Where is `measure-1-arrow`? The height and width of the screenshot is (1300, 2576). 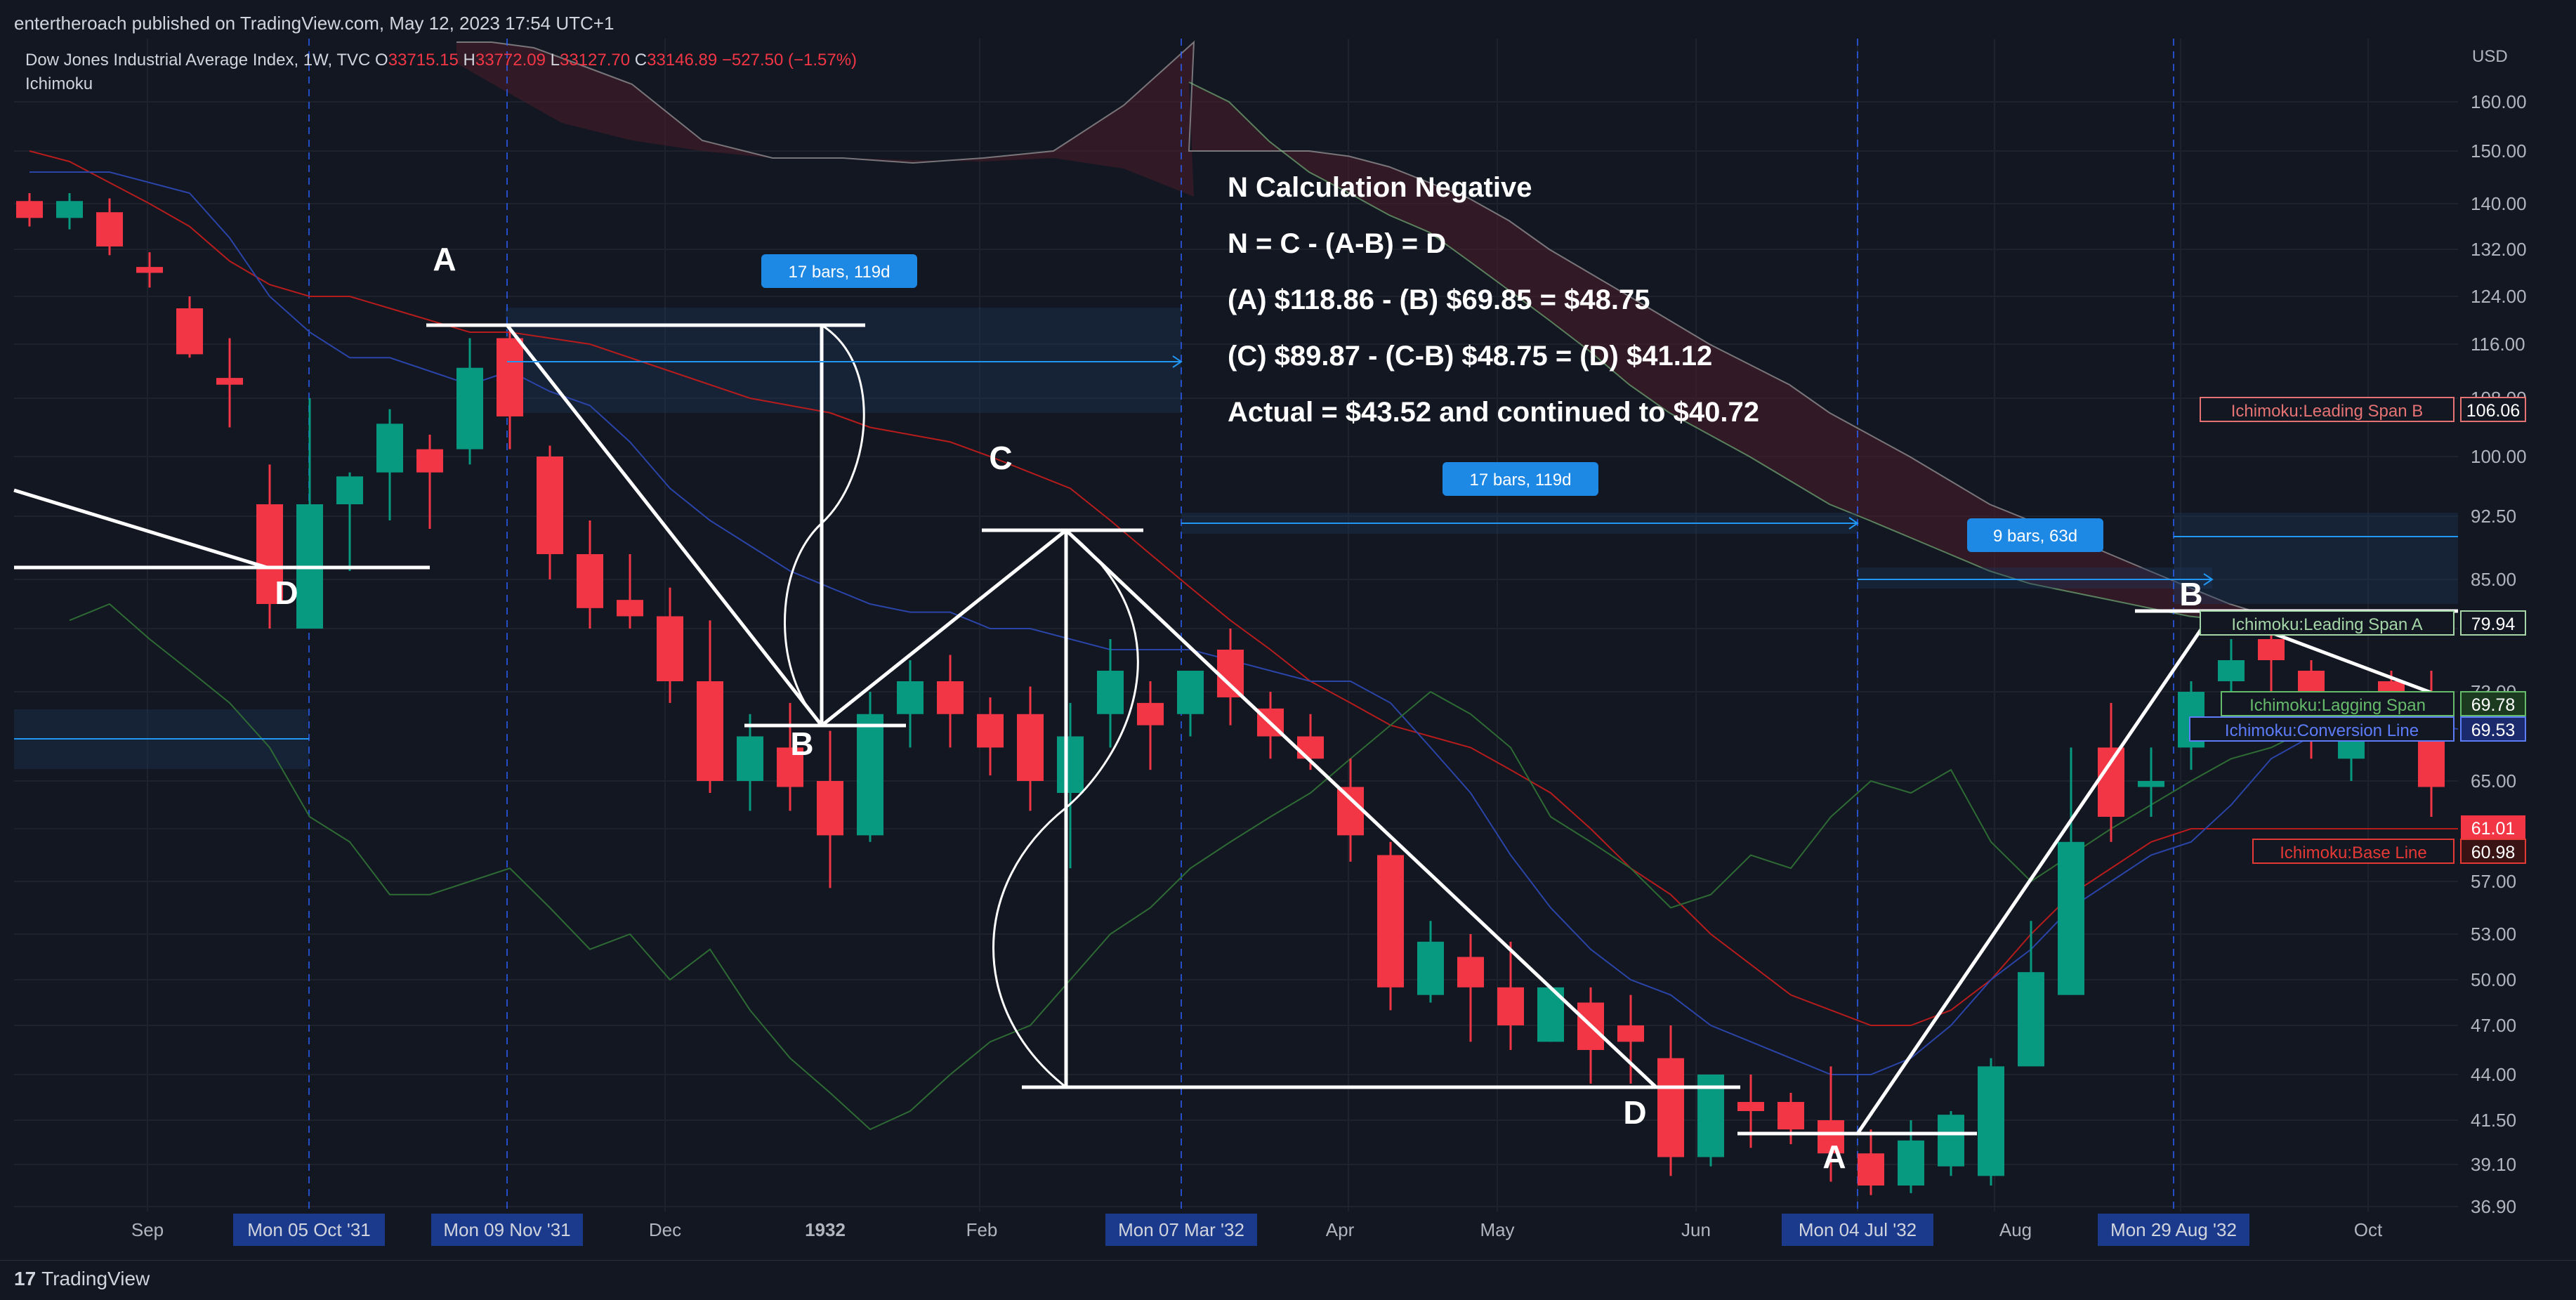
measure-1-arrow is located at coordinates (1177, 361).